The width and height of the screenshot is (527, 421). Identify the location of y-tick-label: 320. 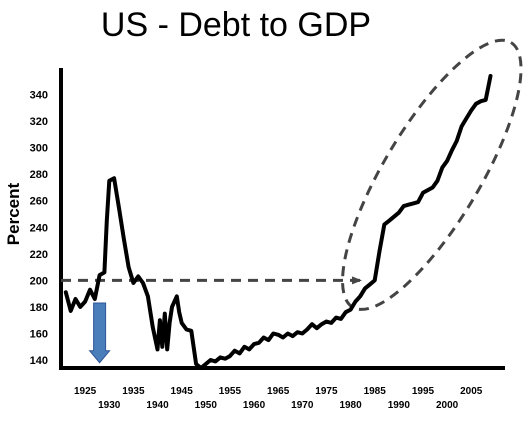
(39, 122).